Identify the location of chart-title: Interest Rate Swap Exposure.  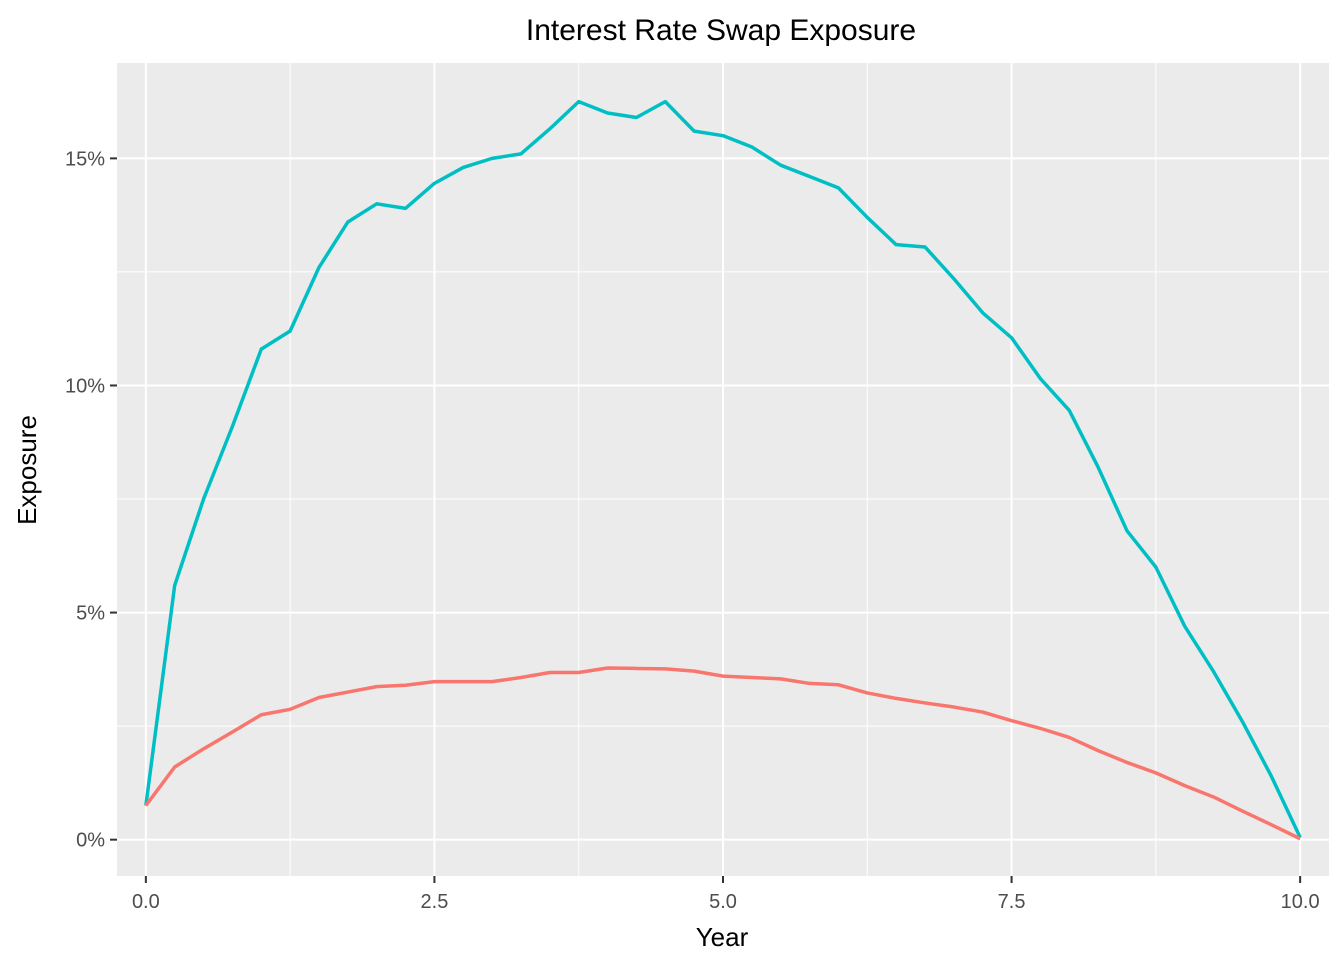
(721, 30).